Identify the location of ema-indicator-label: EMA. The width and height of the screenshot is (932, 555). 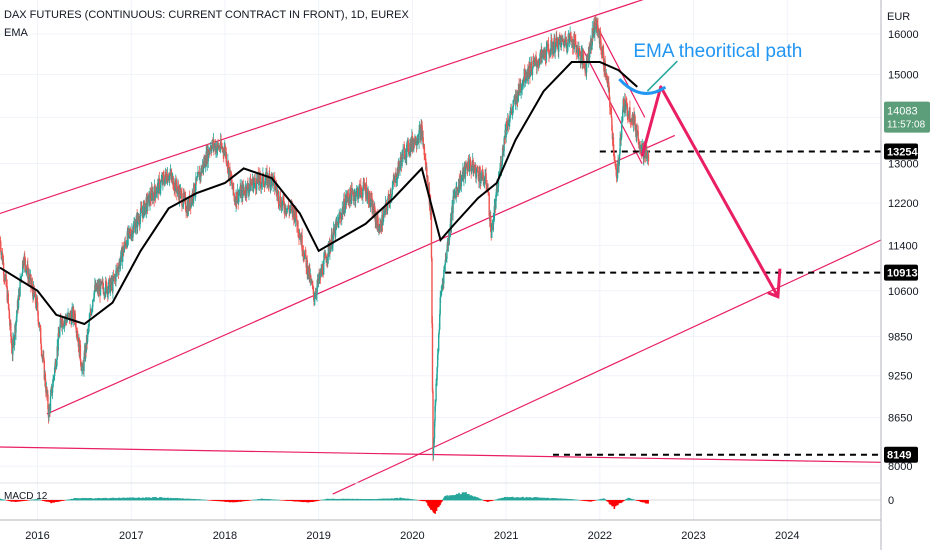
(16, 33).